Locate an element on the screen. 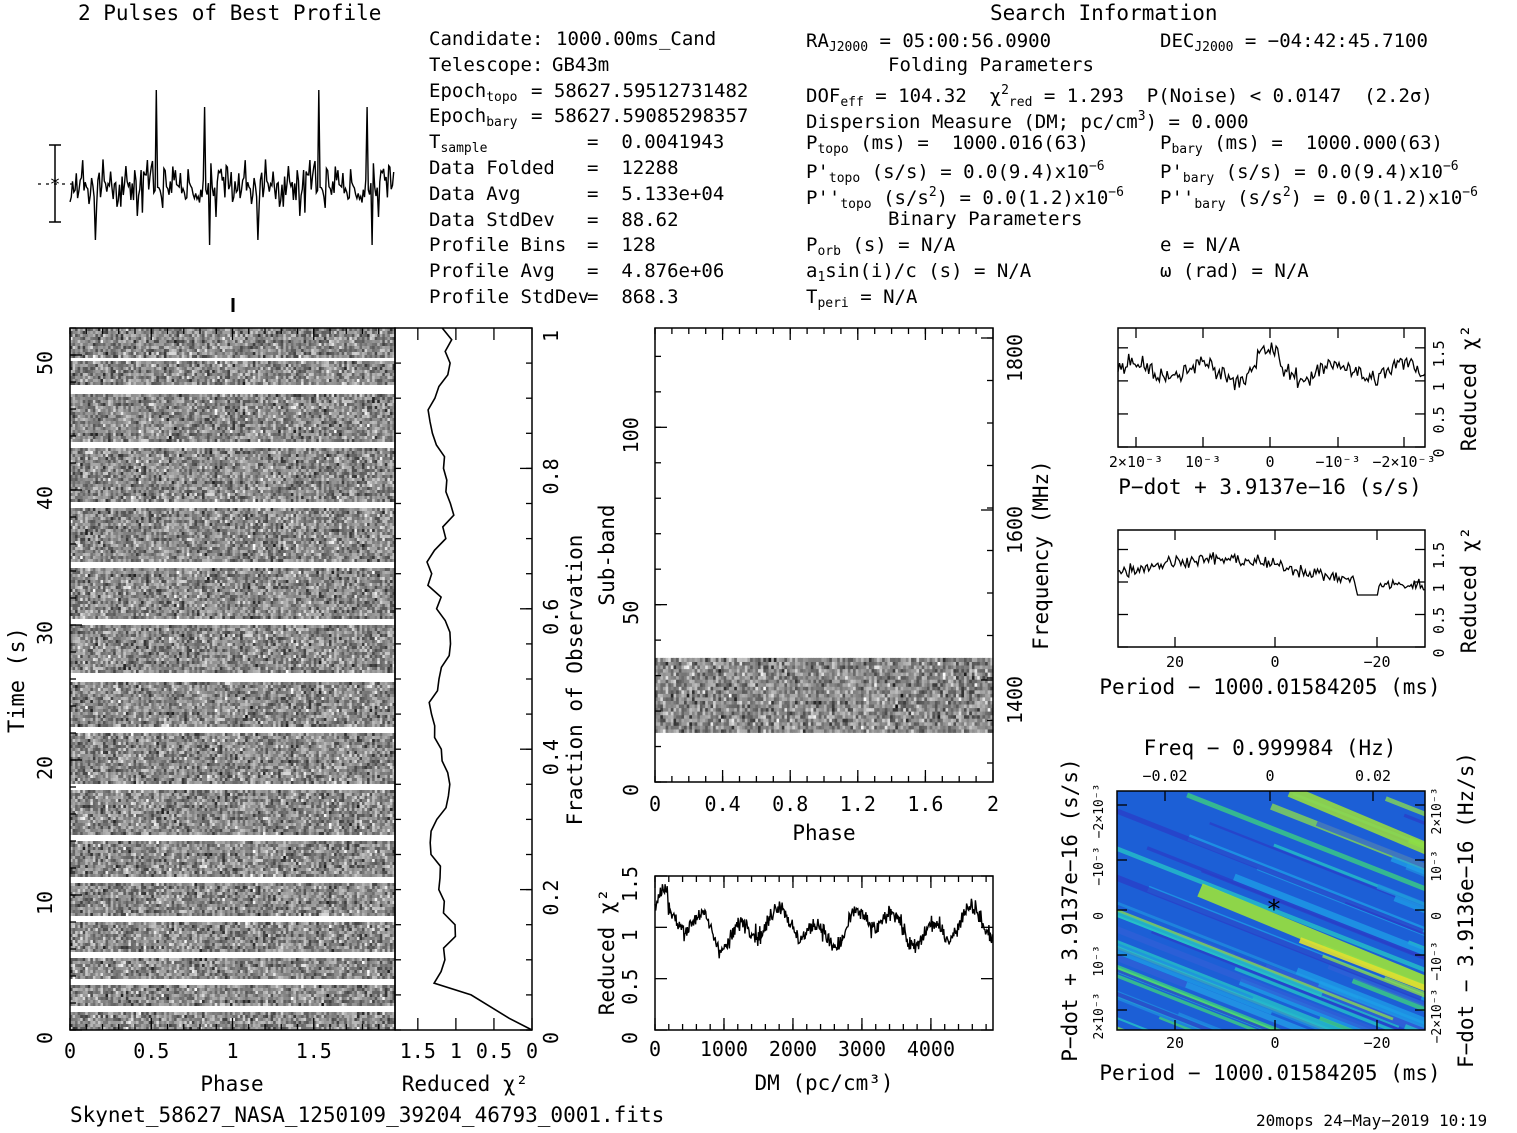 This screenshot has height=1133, width=1517. mean-marker: * is located at coordinates (55, 184).